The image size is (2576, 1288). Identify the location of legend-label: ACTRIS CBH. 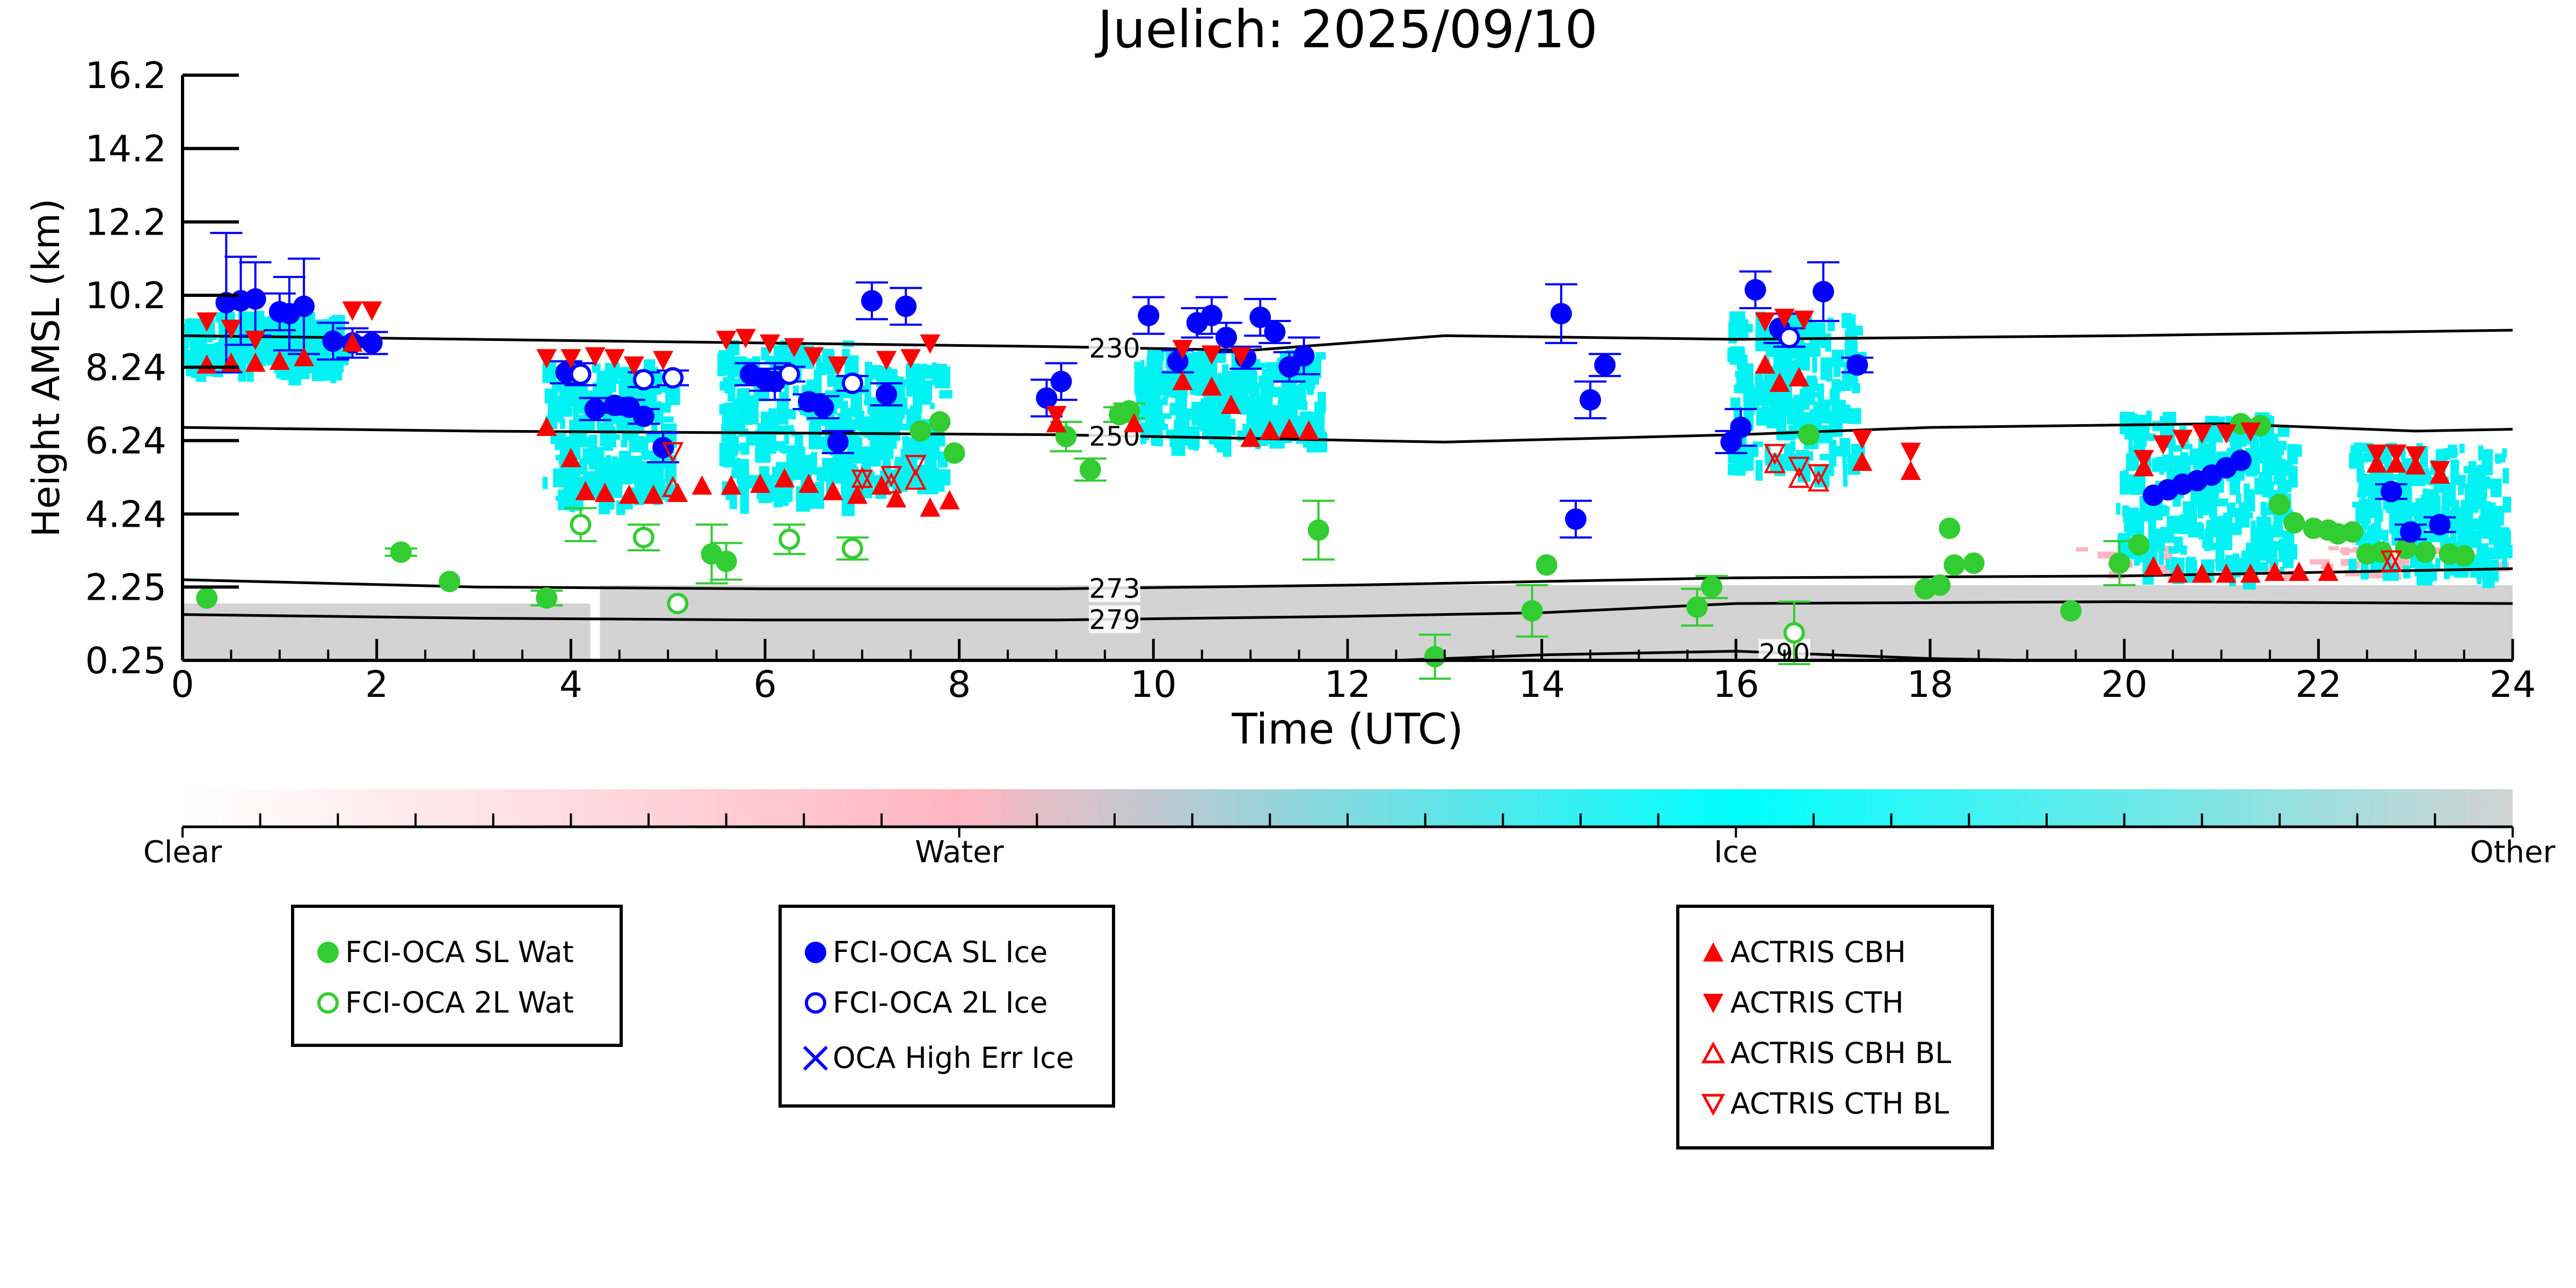
(1818, 952).